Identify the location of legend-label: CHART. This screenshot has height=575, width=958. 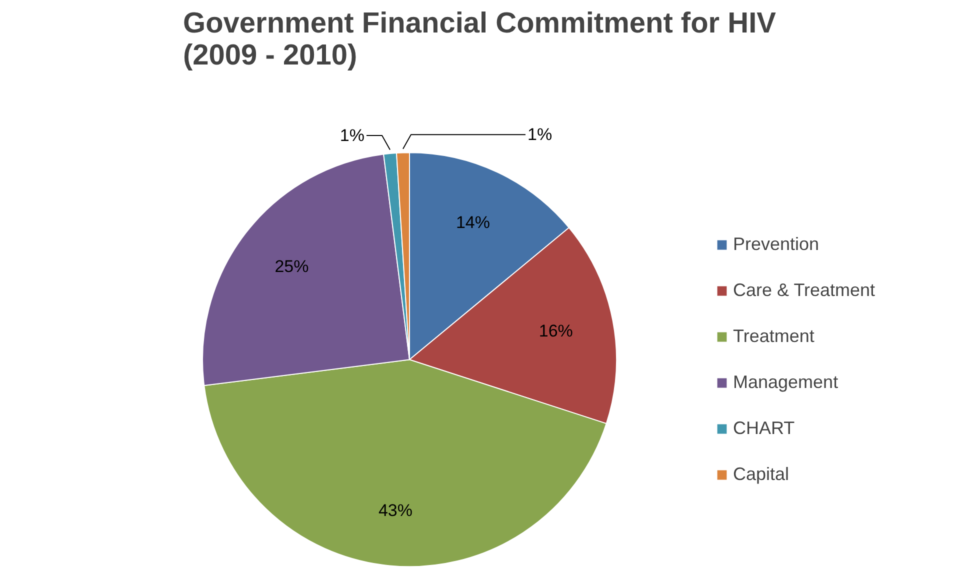
(764, 428).